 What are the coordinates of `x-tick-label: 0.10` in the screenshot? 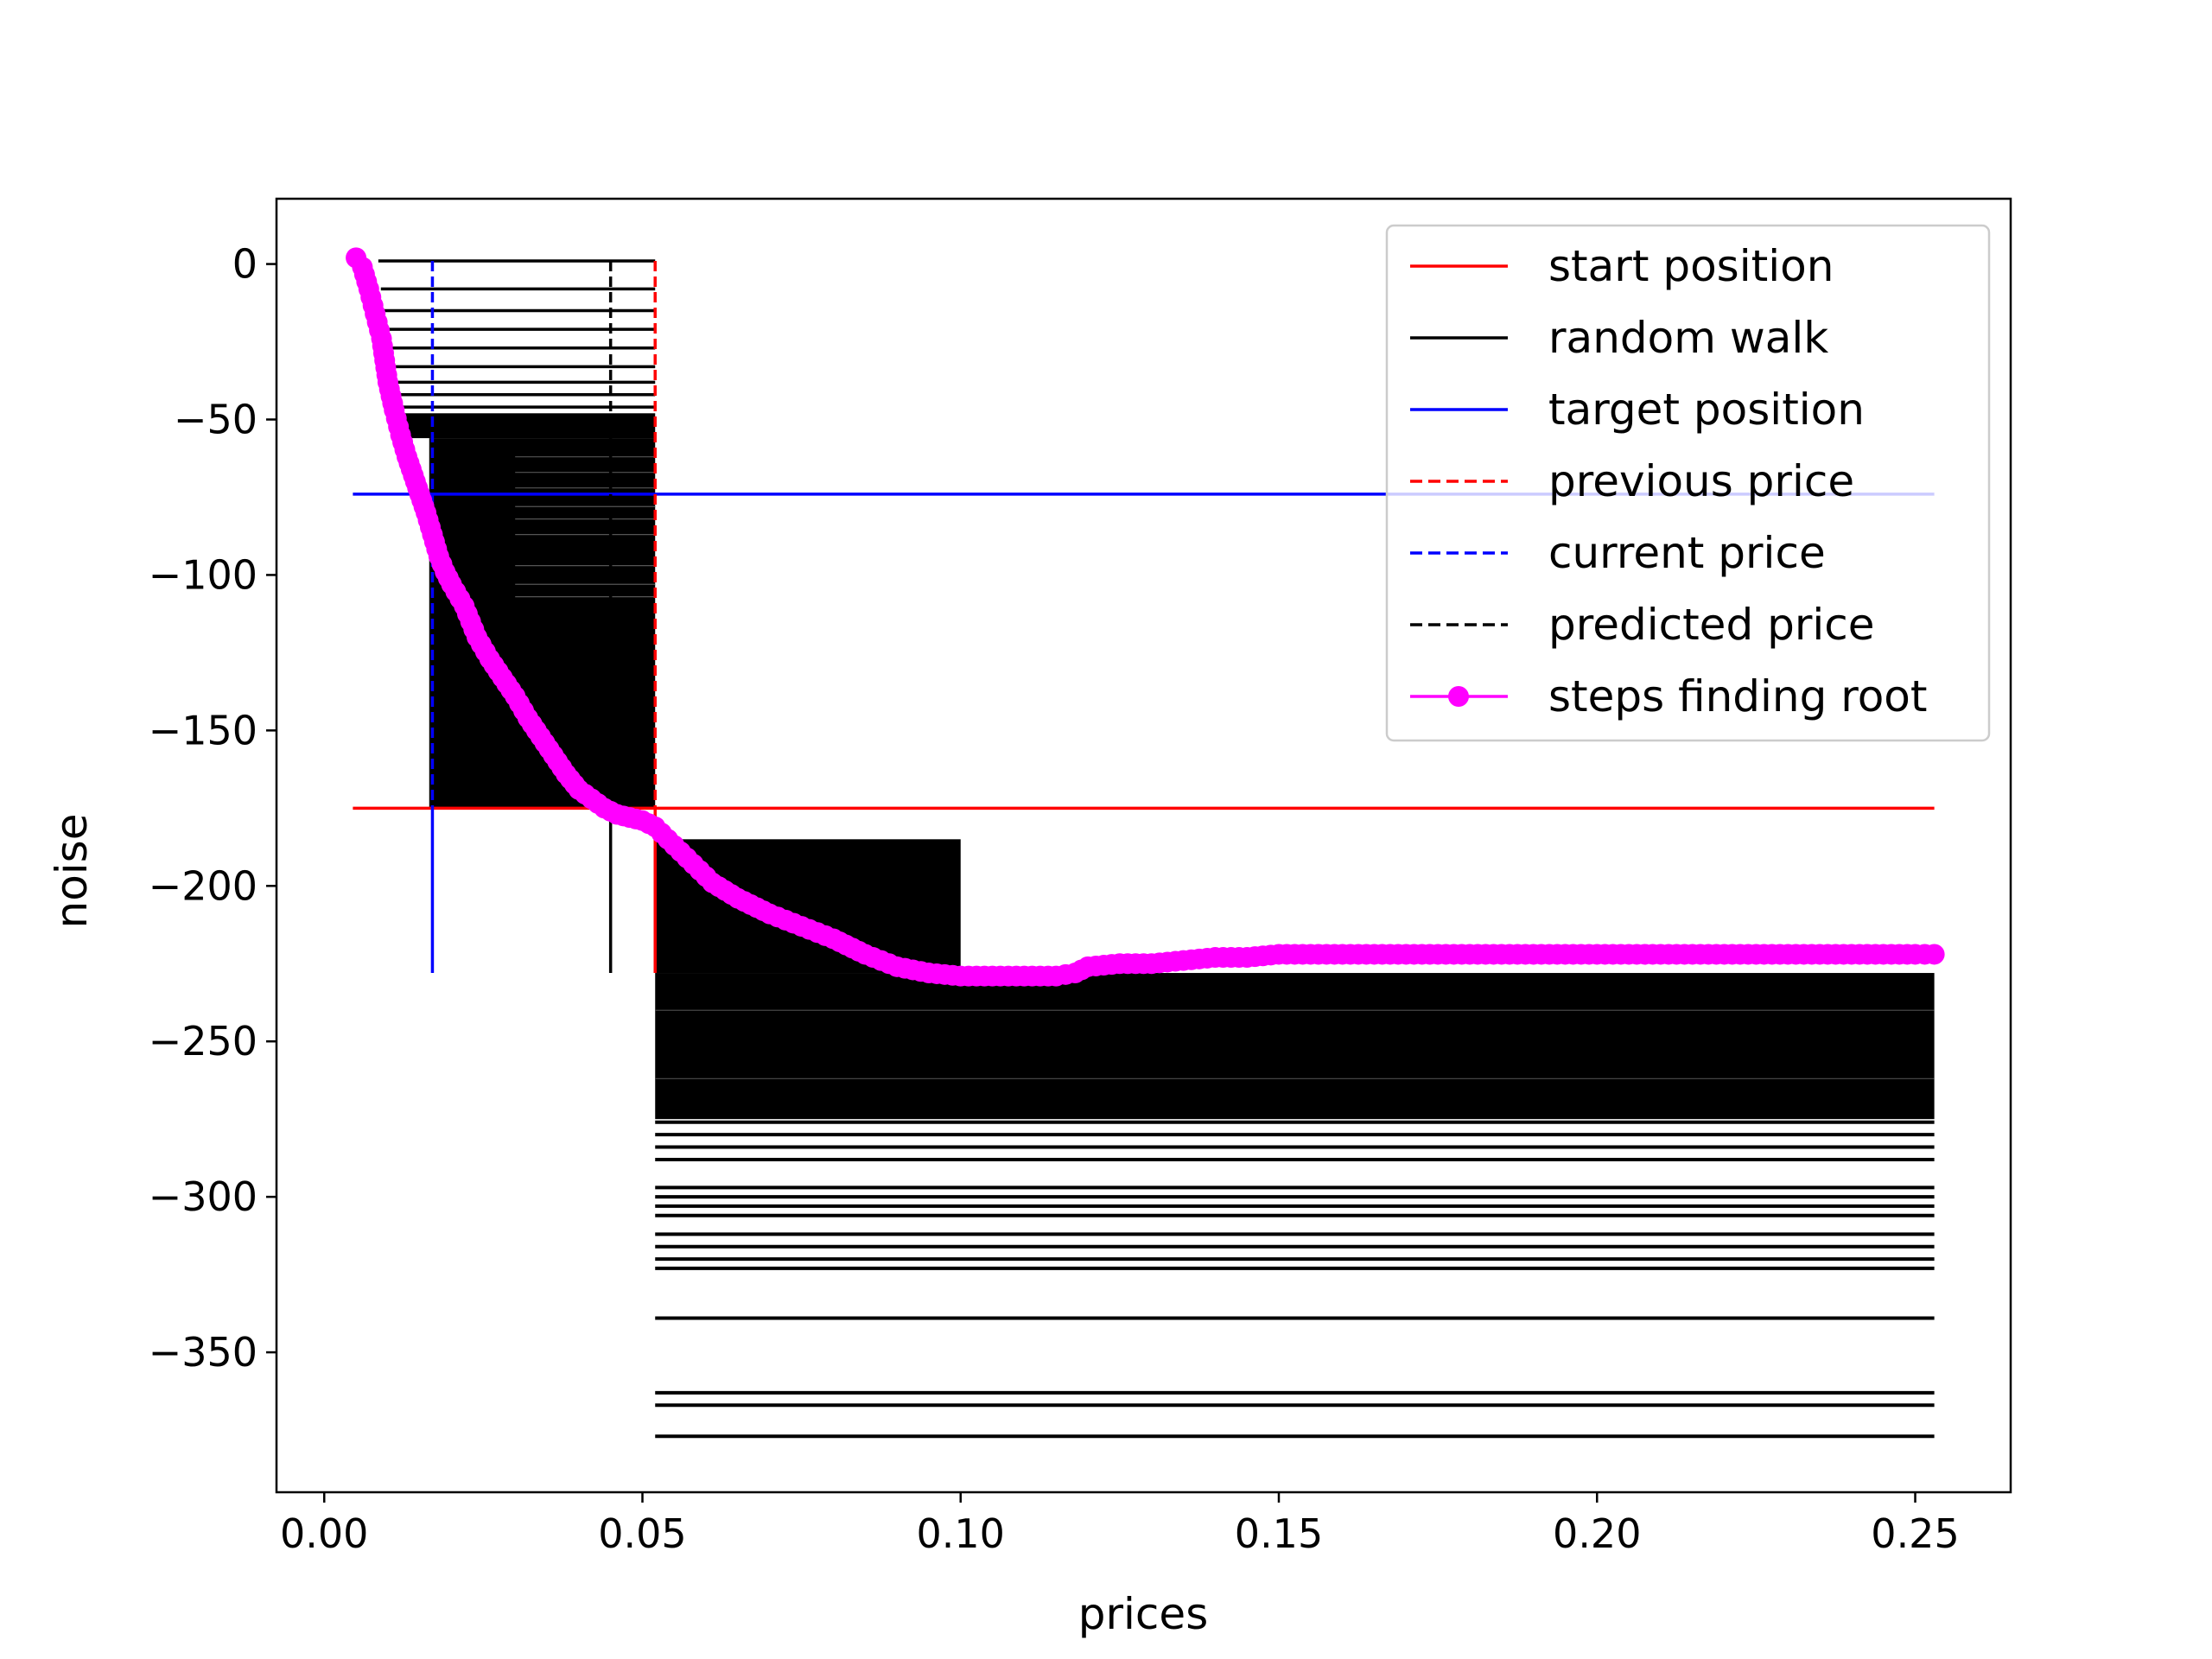 It's located at (961, 1533).